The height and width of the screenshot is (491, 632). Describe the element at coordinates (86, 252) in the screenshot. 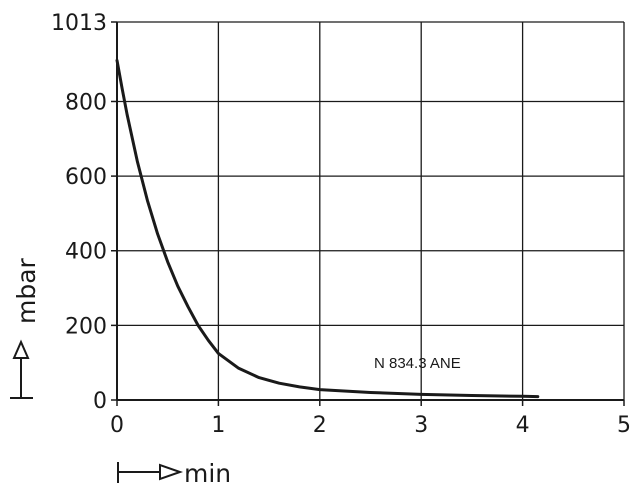

I see `y-tick-label: 400` at that location.